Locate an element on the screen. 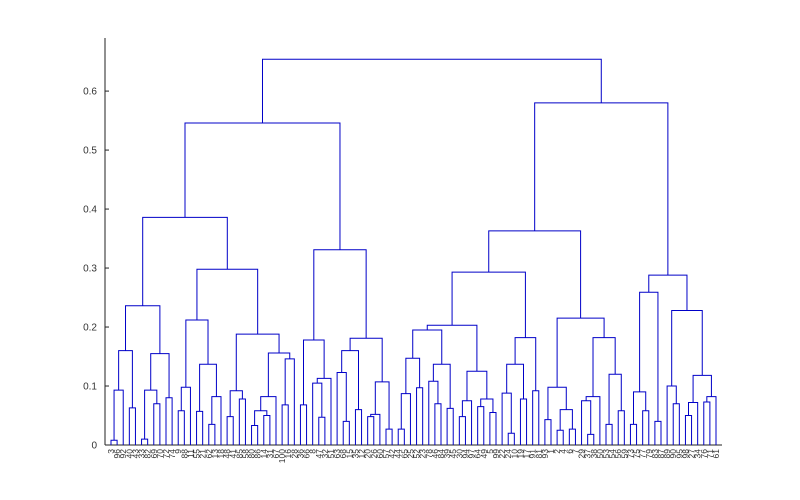  leaf-label: 19 is located at coordinates (520, 454).